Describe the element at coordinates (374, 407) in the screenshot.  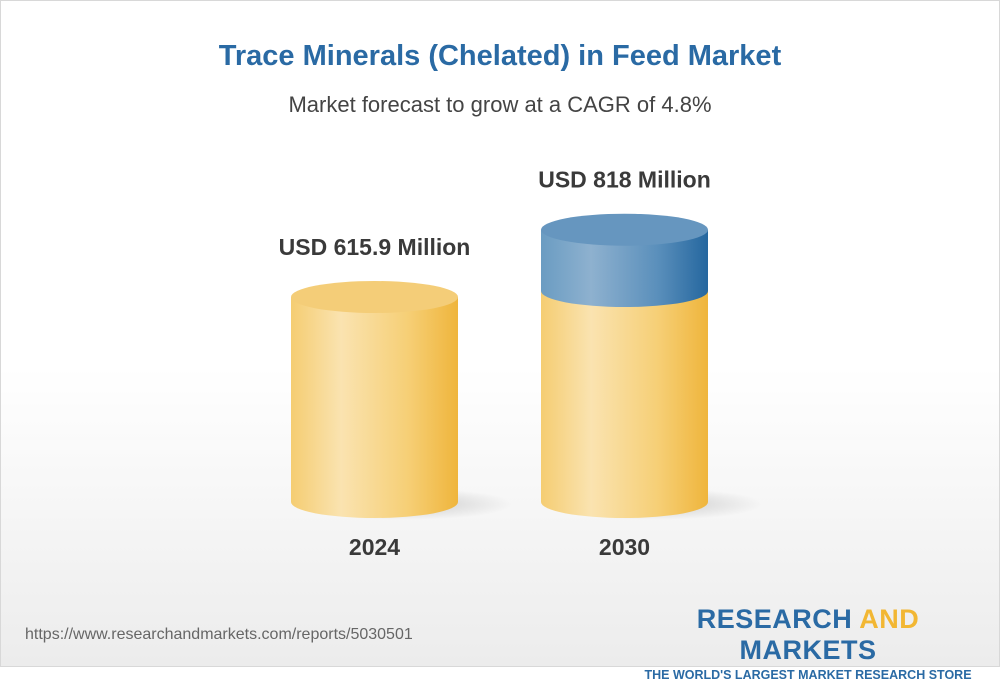
I see `bar-2024-body` at that location.